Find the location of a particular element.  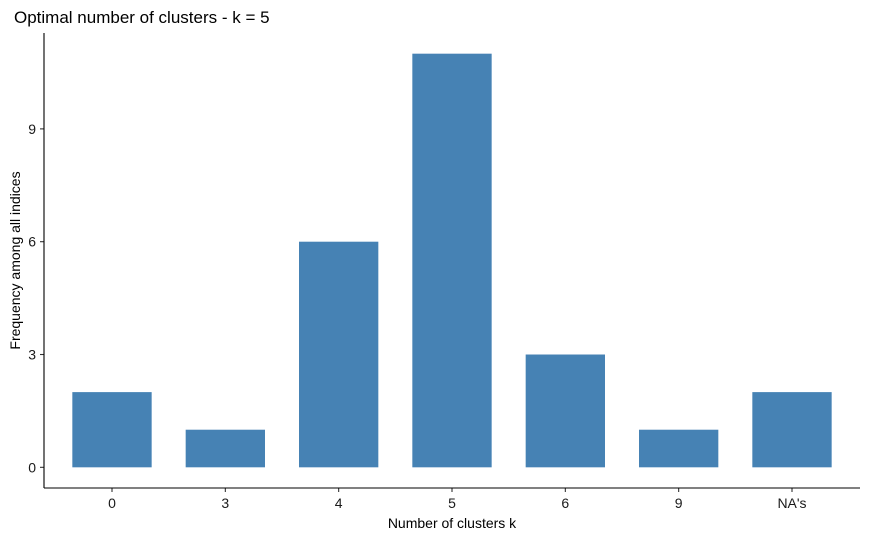

y-tick-label: 0 is located at coordinates (32, 467).